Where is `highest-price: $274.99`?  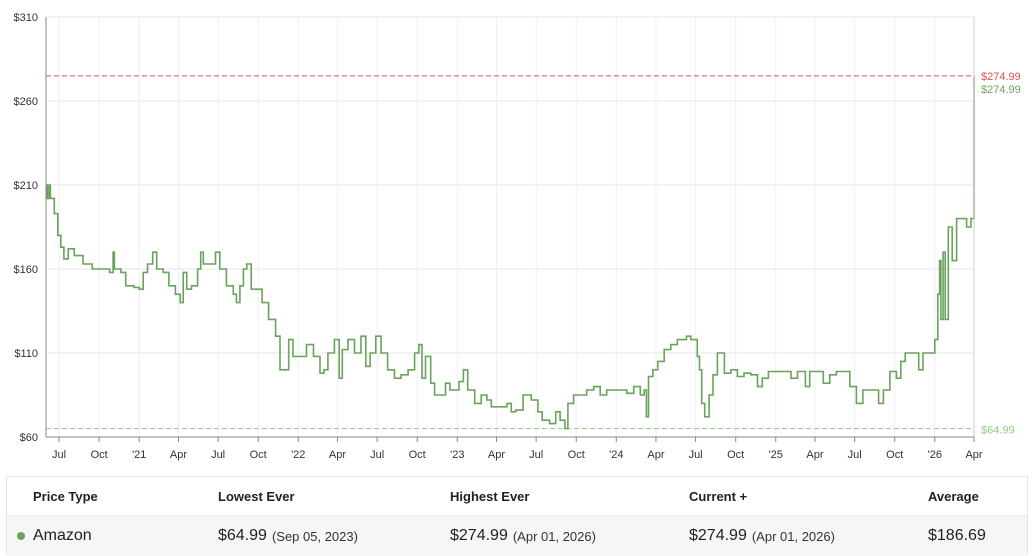 highest-price: $274.99 is located at coordinates (479, 535).